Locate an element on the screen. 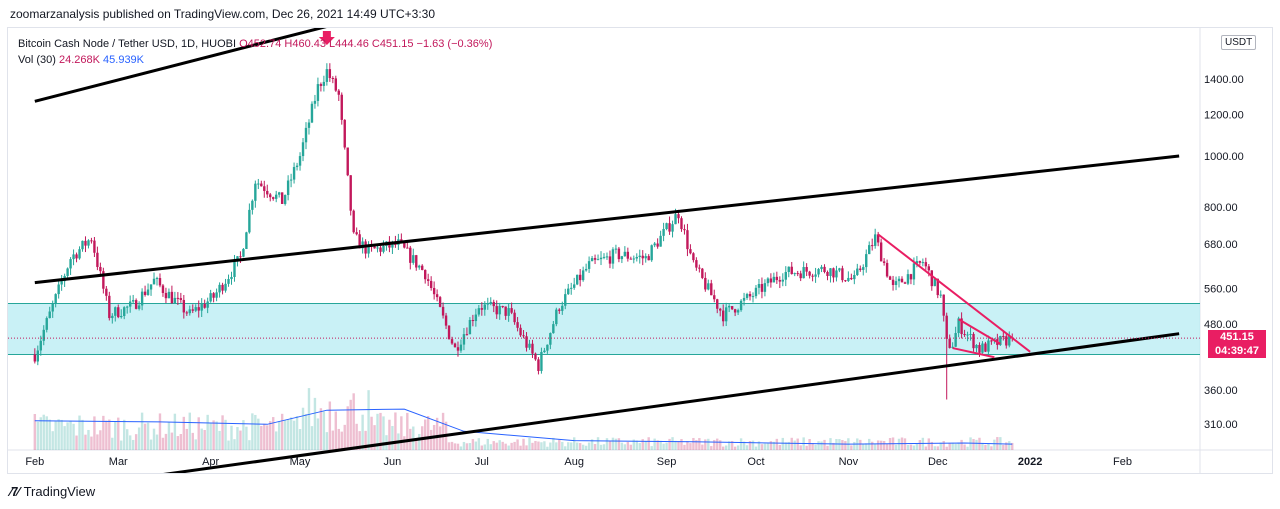 The height and width of the screenshot is (509, 1280). ohlc-change: −1.63 (−0.36%) is located at coordinates (454, 44).